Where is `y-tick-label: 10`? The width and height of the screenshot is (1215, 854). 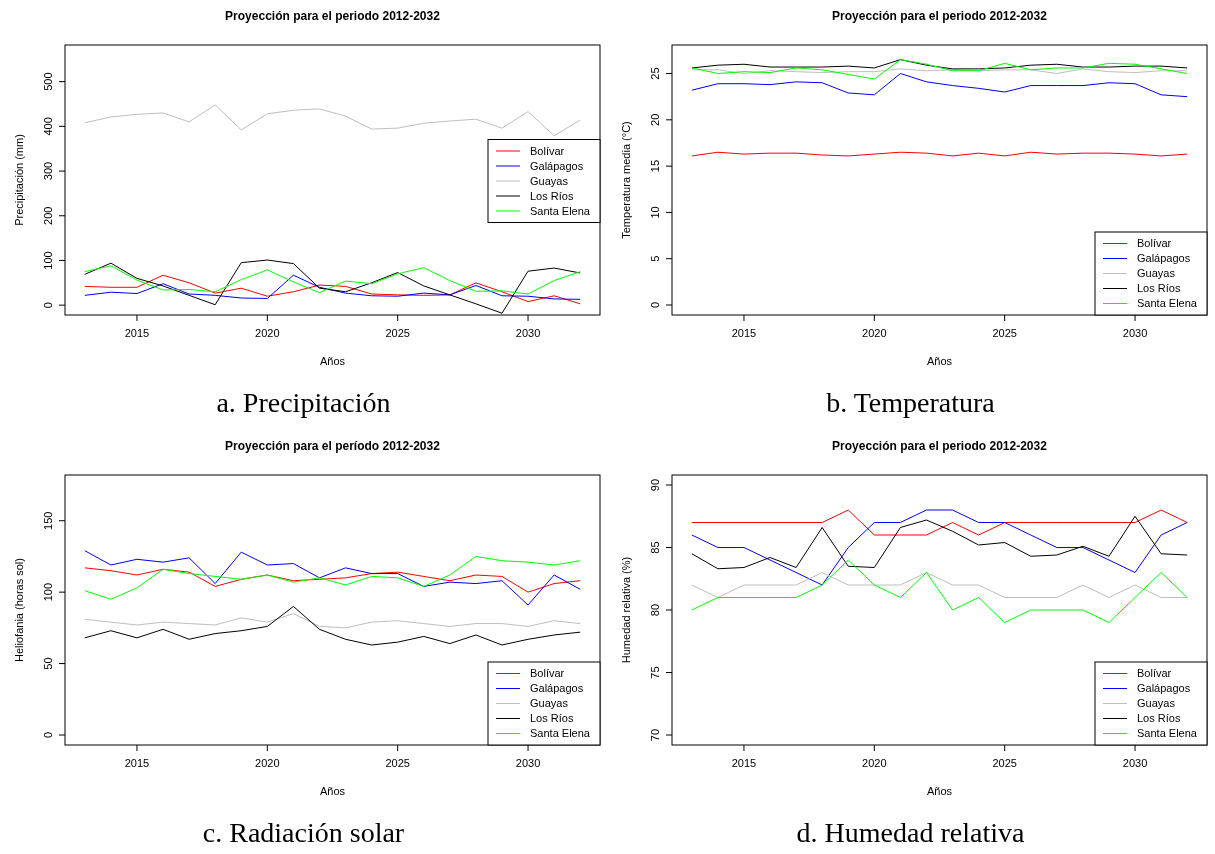 y-tick-label: 10 is located at coordinates (655, 212).